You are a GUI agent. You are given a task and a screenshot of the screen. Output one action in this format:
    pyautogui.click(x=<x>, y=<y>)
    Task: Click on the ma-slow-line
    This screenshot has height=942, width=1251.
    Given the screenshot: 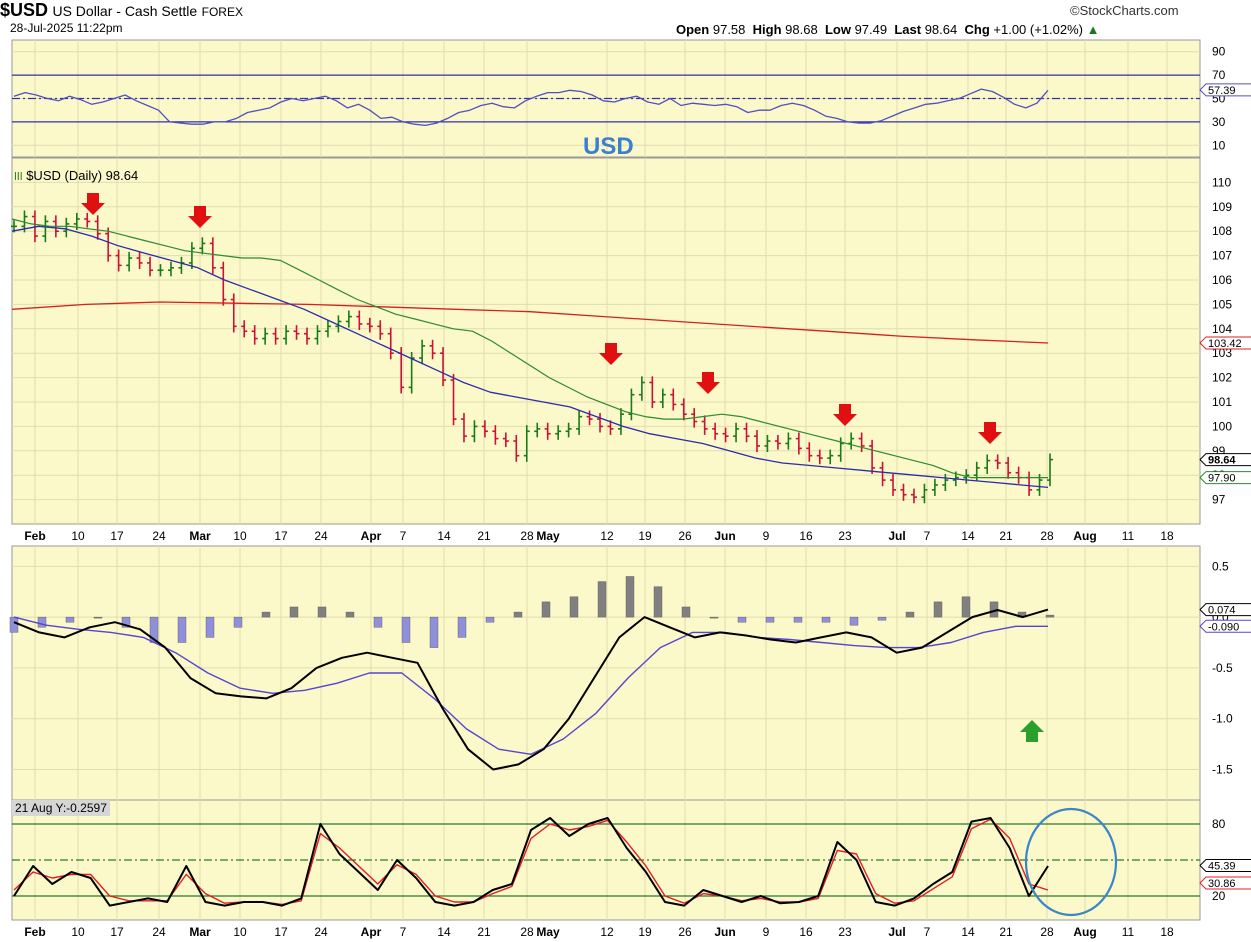 What is the action you would take?
    pyautogui.click(x=530, y=322)
    